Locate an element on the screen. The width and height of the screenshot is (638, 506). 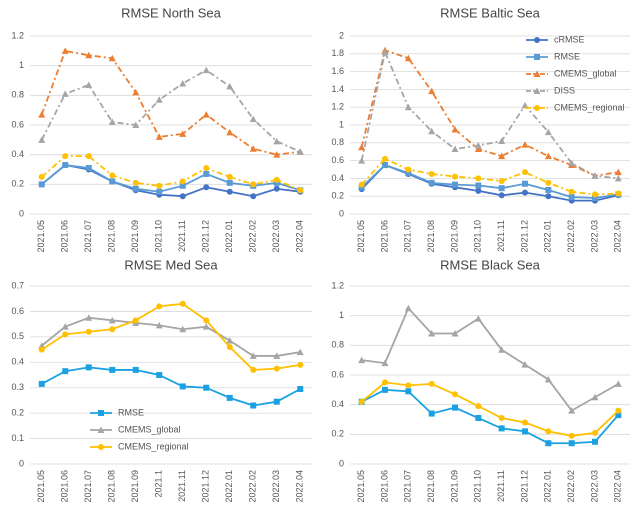
y-tick-label: 0.1 is located at coordinates (17, 438).